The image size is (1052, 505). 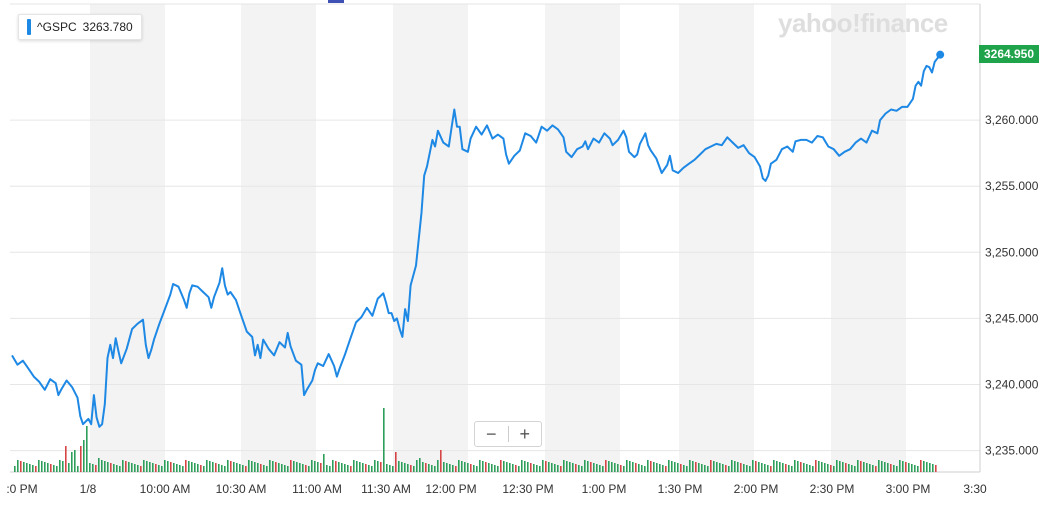 What do you see at coordinates (1012, 252) in the screenshot?
I see `y-tick-label: 3,250.000` at bounding box center [1012, 252].